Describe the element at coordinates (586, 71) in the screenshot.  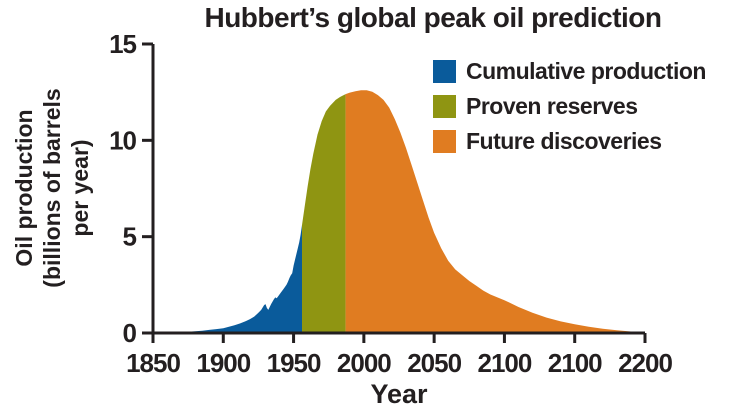
I see `legend-label: Cumulative production` at that location.